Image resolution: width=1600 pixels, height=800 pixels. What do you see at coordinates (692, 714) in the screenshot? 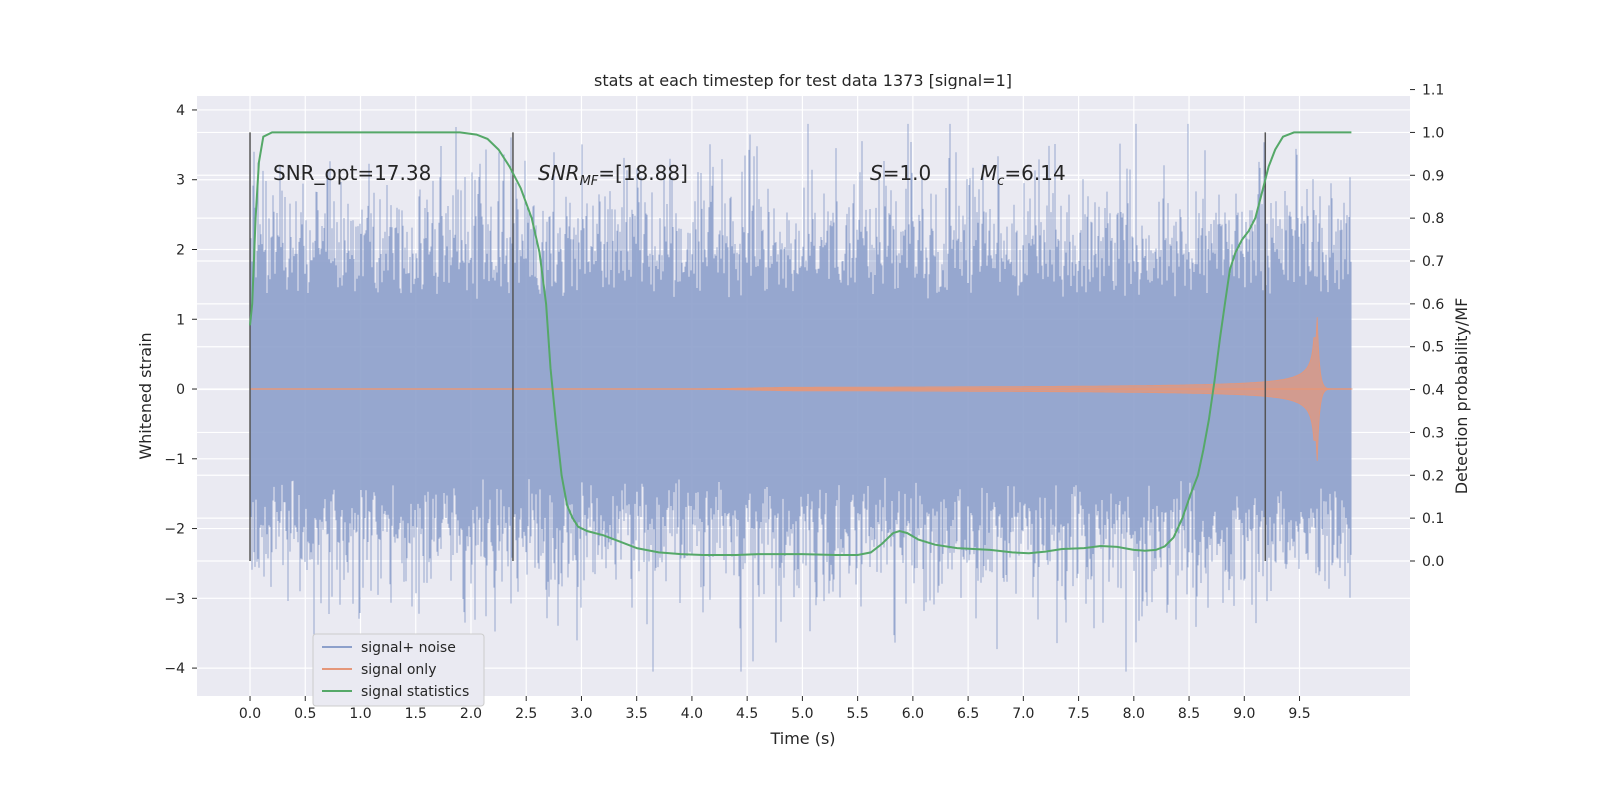
I see `x-tick-label: 4.0` at bounding box center [692, 714].